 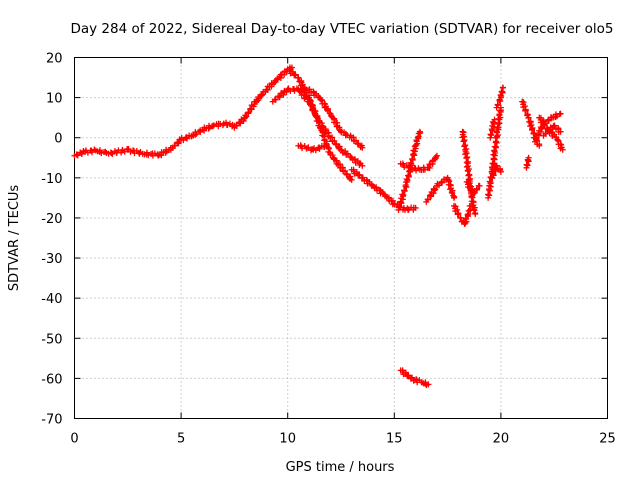 I want to click on series-track-a, so click(x=90, y=152).